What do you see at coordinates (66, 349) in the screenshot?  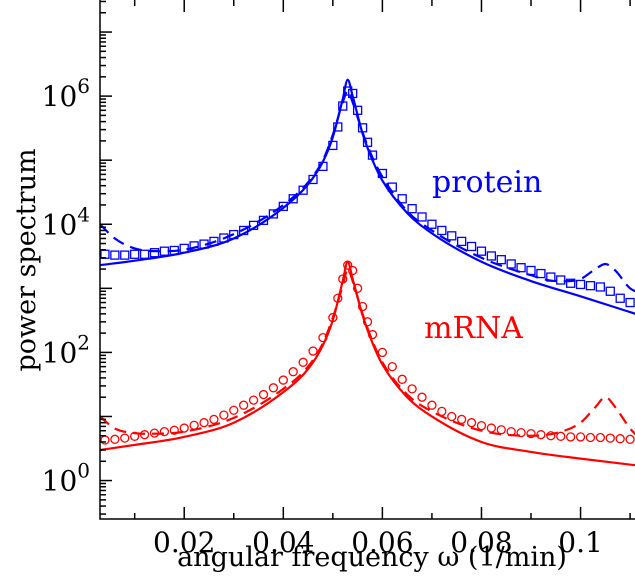 I see `y-tick-label: 10²` at bounding box center [66, 349].